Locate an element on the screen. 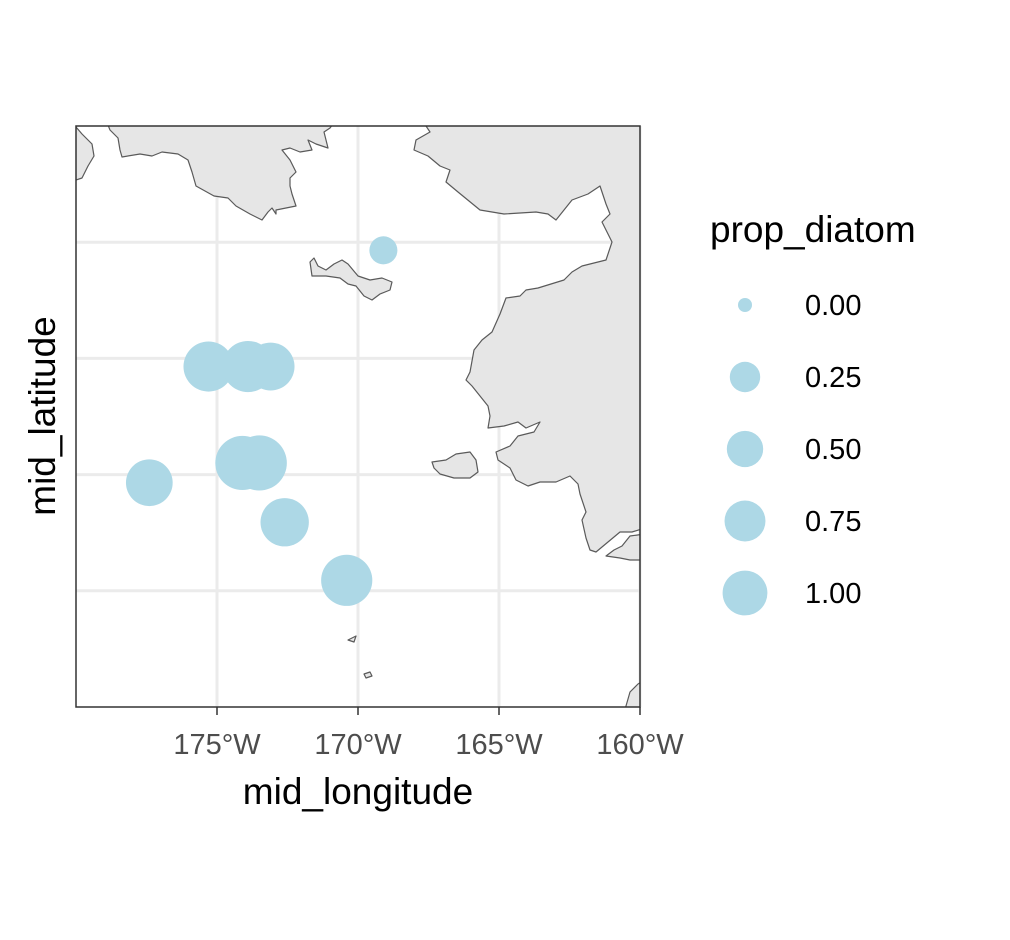 This screenshot has height=940, width=1010. legend-label-0: 0.00 is located at coordinates (833, 306).